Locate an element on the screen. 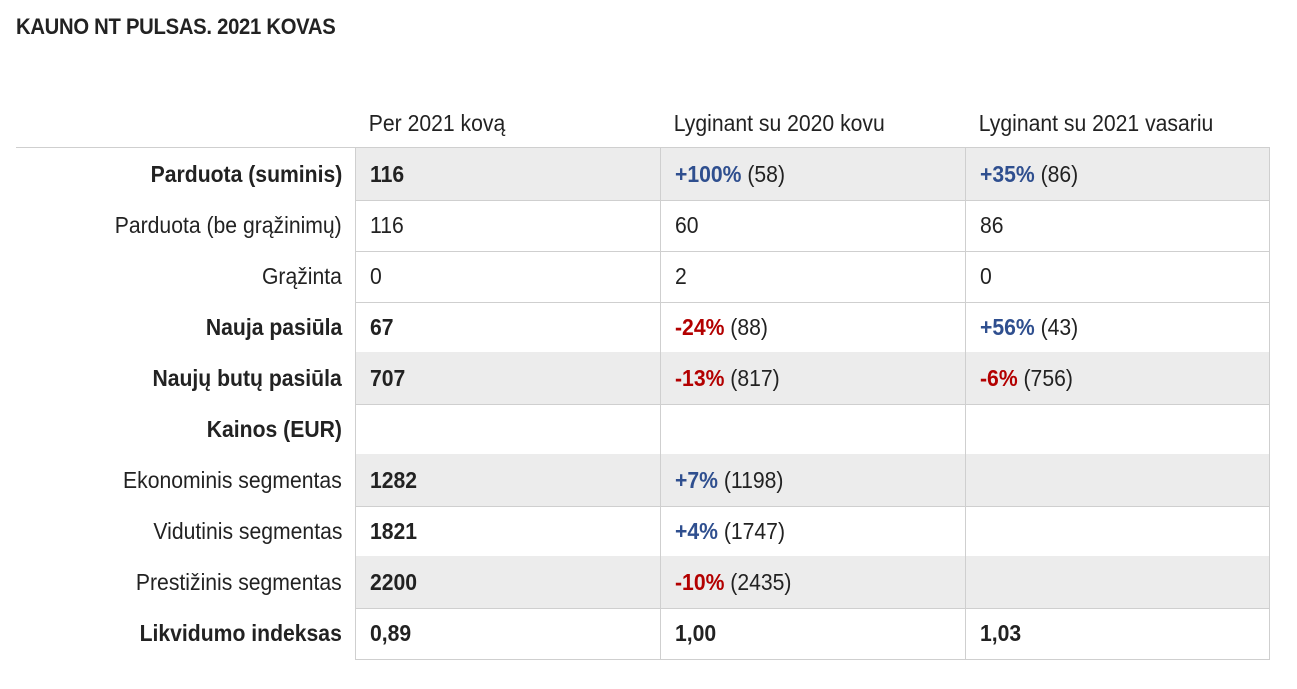 Image resolution: width=1297 pixels, height=689 pixels. table-row: Vidutinis segmentas 1821 +4% (1747) is located at coordinates (643, 531).